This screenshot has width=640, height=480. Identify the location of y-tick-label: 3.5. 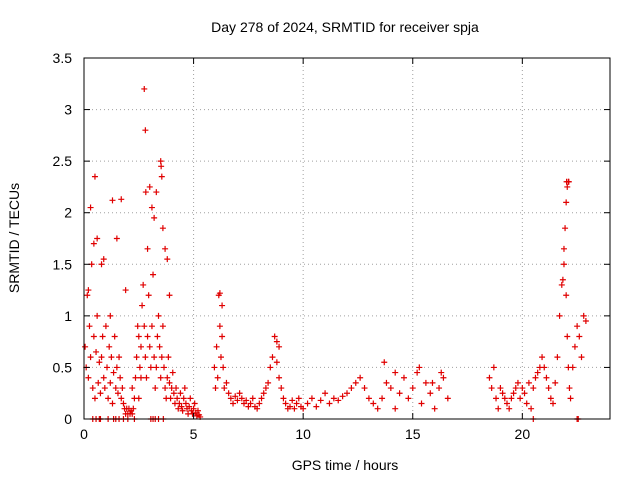
(63, 58).